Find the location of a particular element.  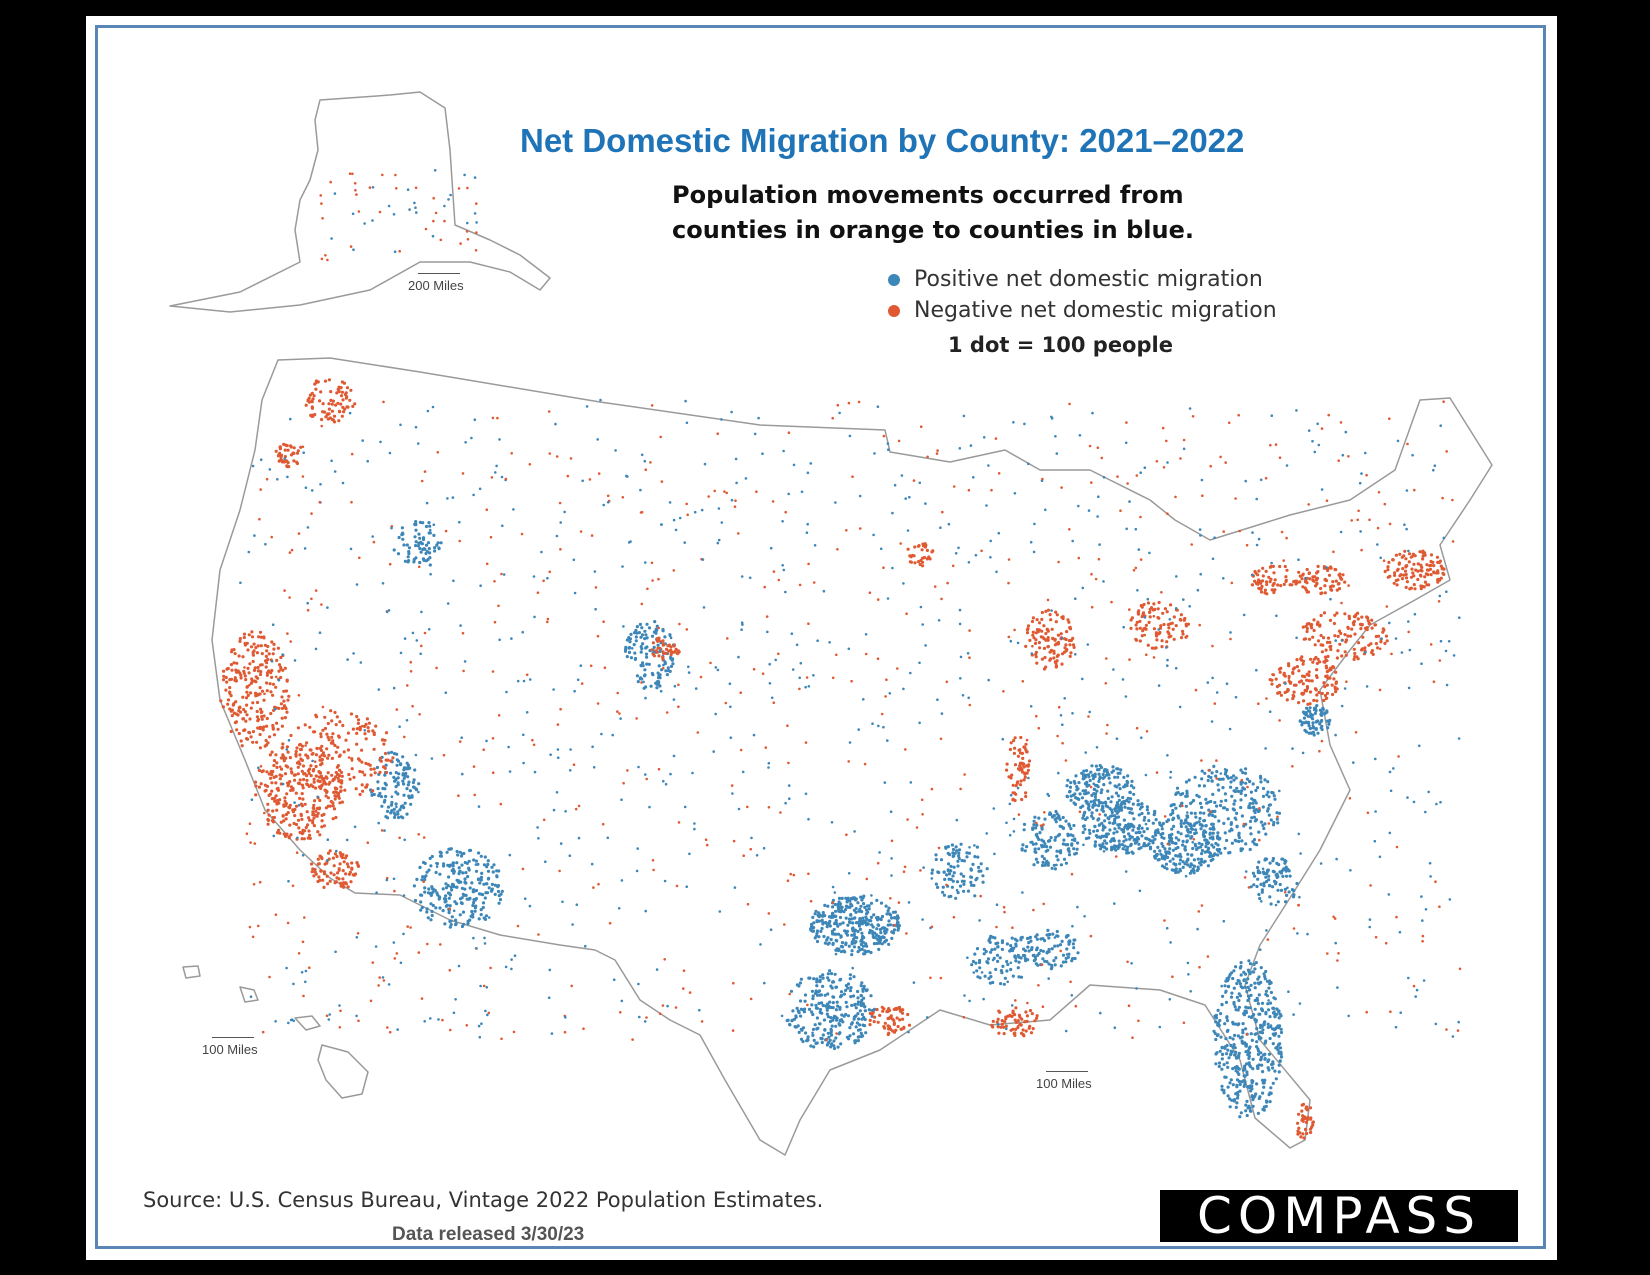

hawaii-kauai is located at coordinates (191, 972).